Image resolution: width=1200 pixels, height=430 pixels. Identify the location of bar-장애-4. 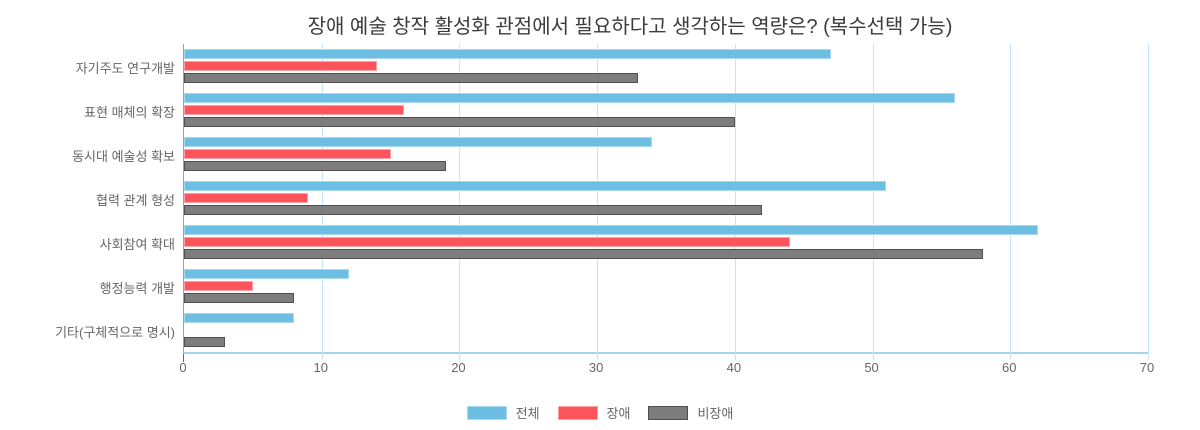
(246, 198).